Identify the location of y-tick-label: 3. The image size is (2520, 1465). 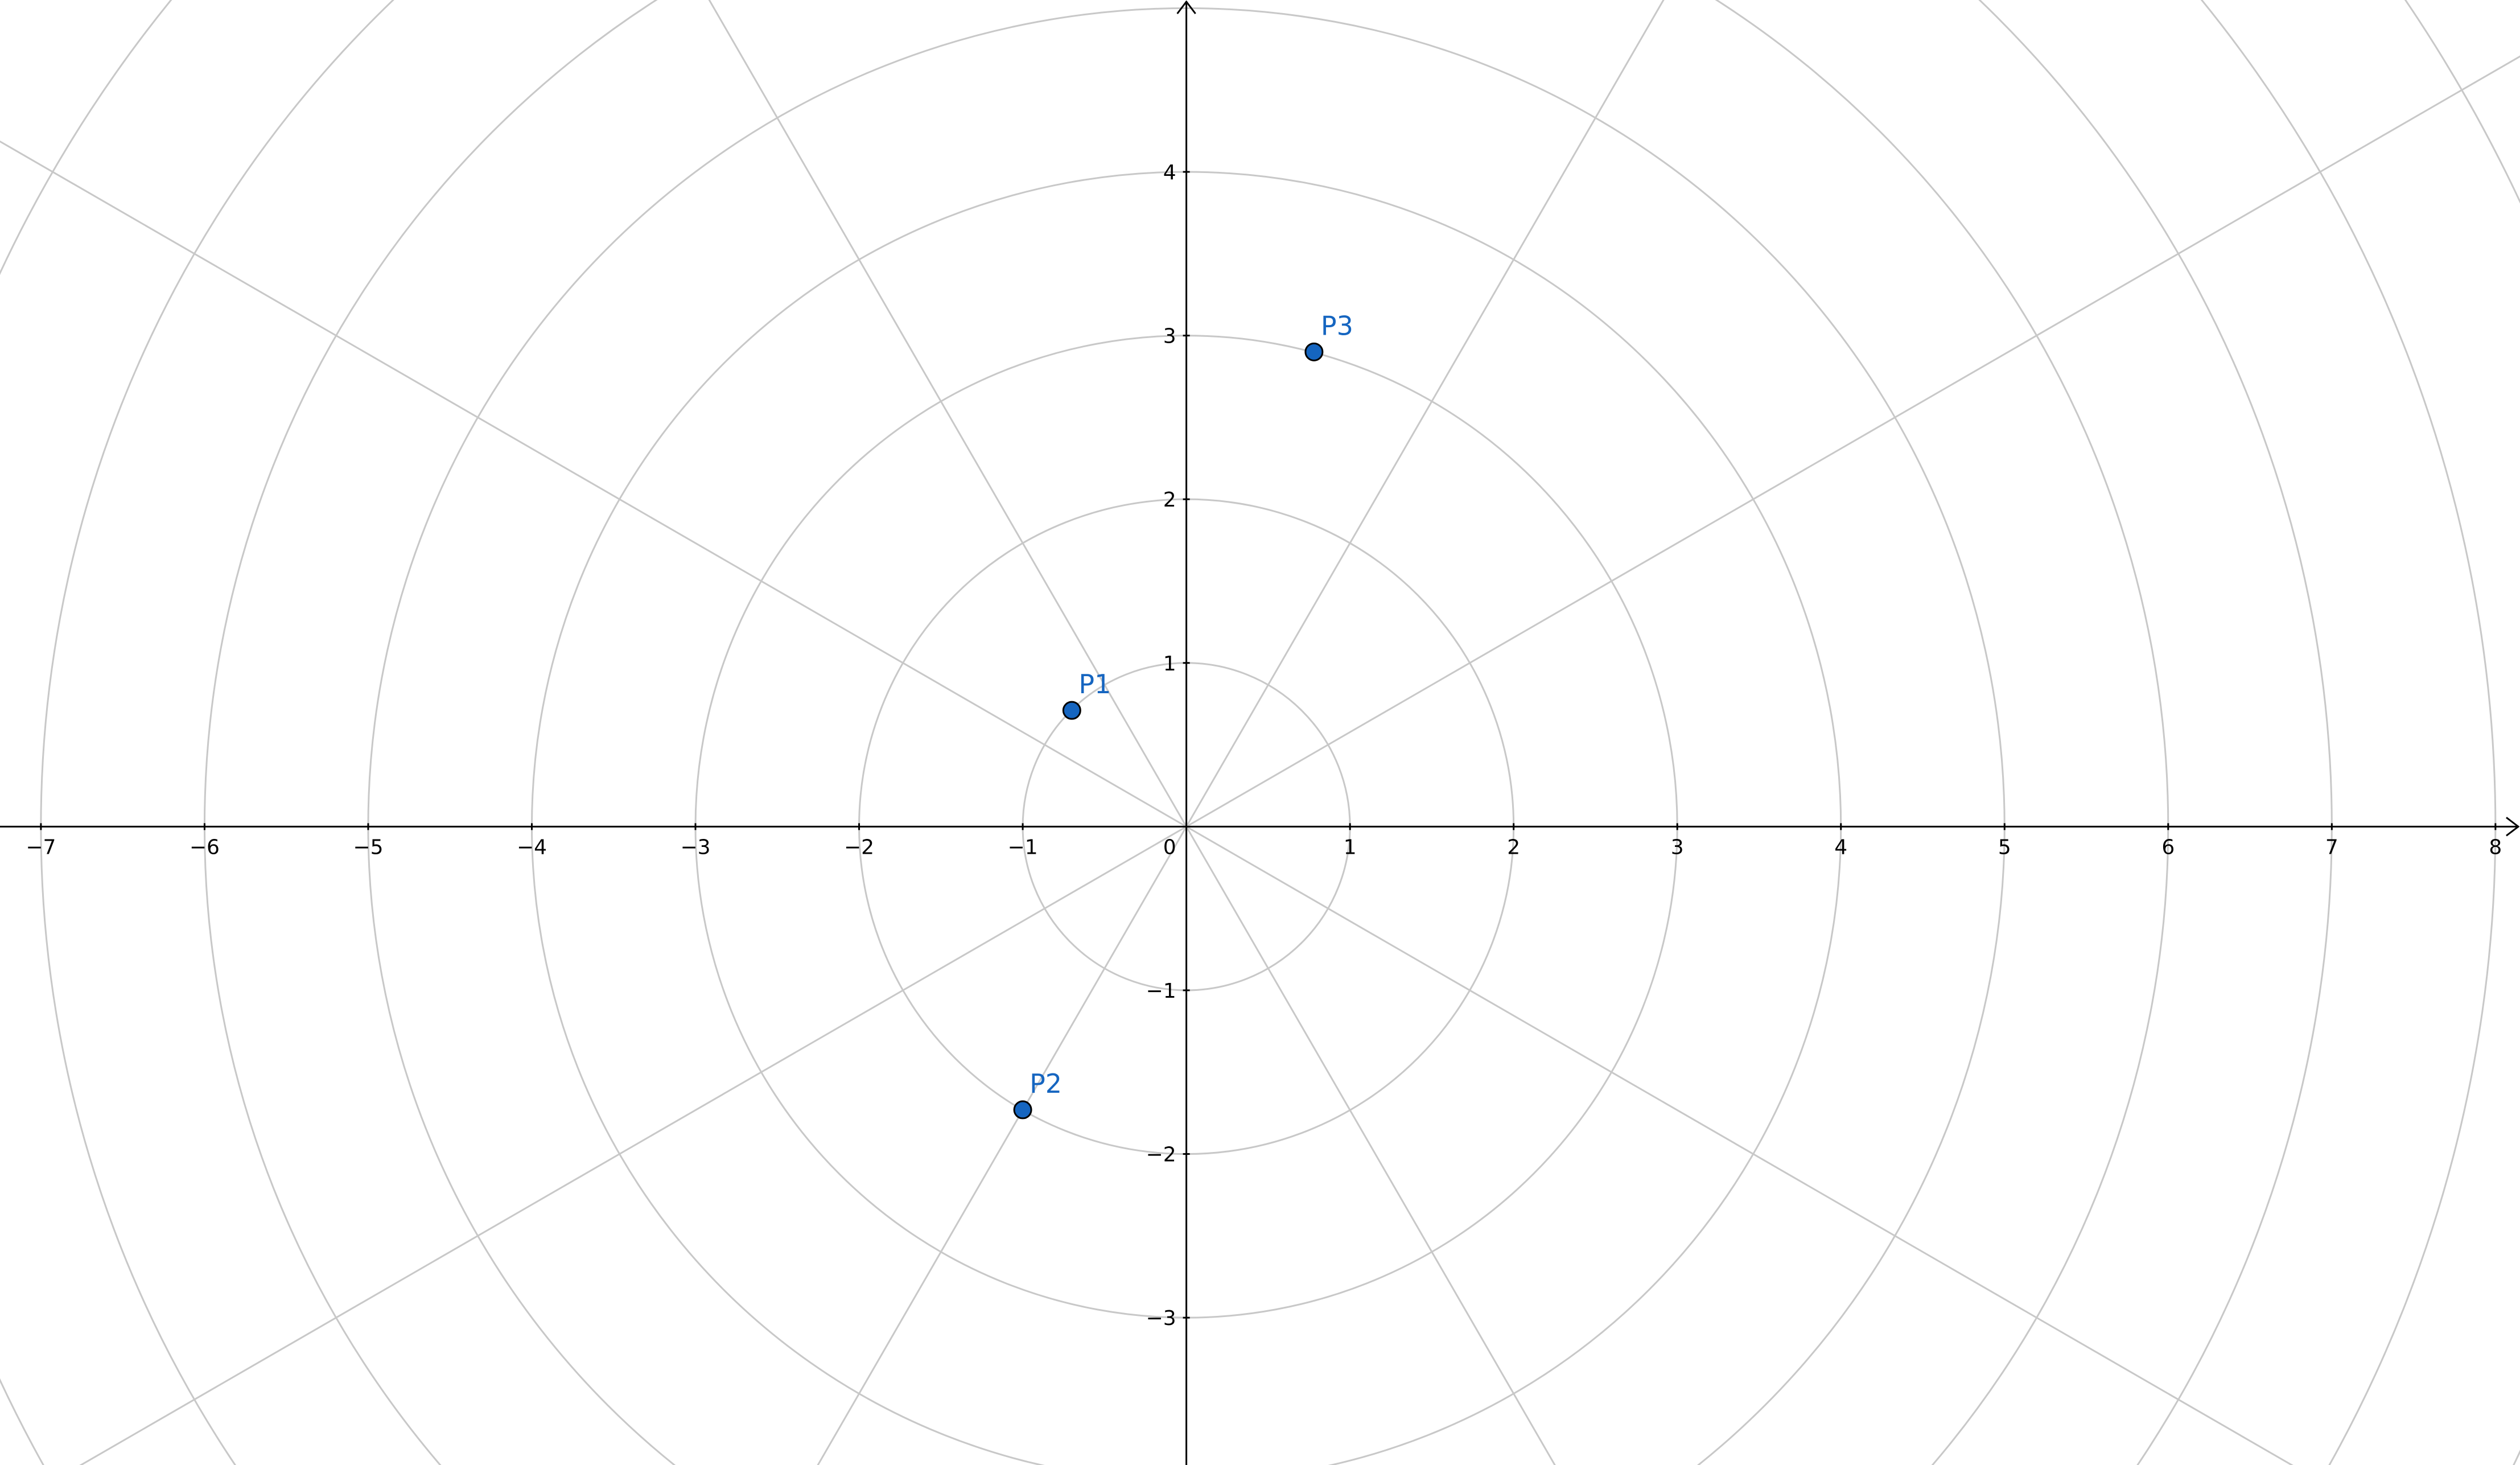
(1169, 336).